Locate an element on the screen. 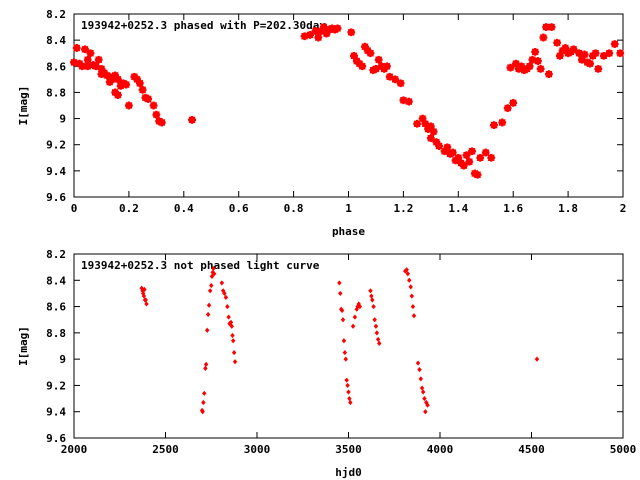  x-tick-label: 3500 is located at coordinates (348, 449).